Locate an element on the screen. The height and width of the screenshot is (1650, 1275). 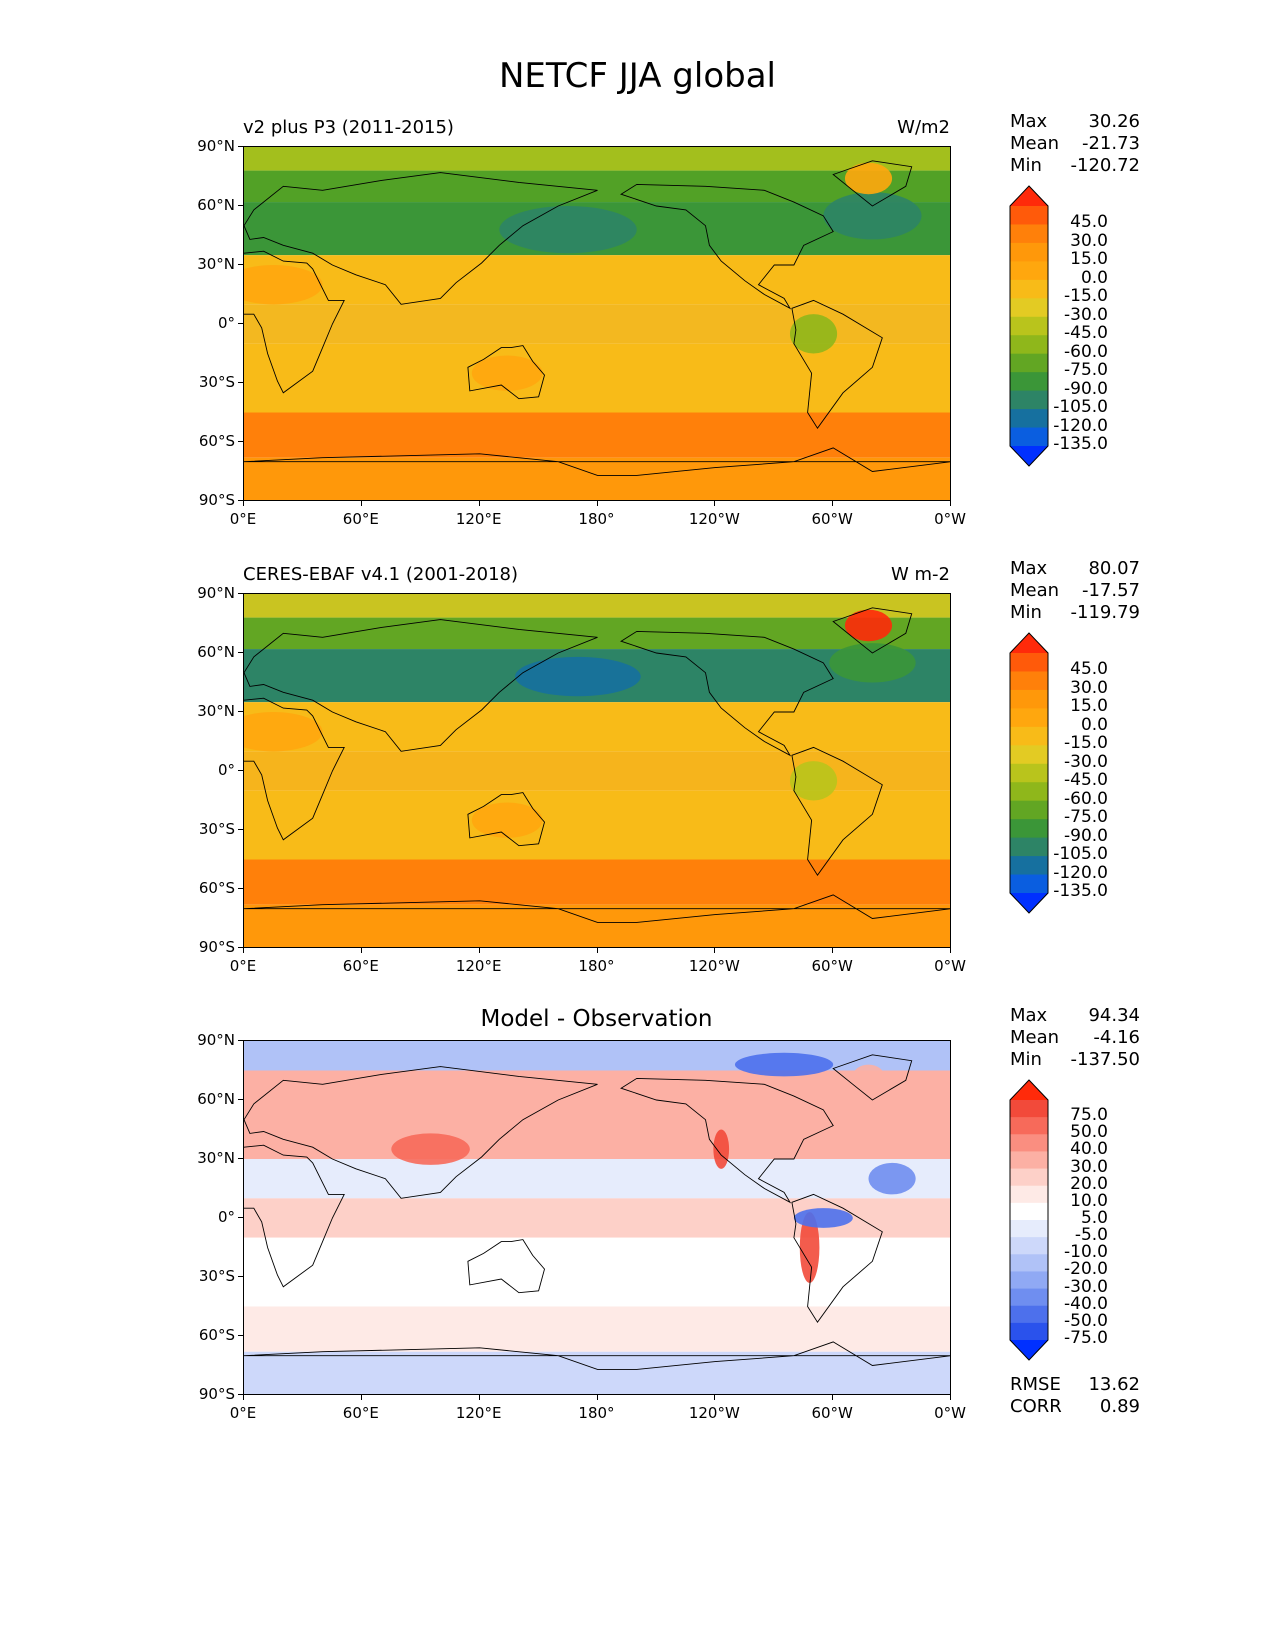
panel-ref-xtick-label: 0°E is located at coordinates (243, 966).